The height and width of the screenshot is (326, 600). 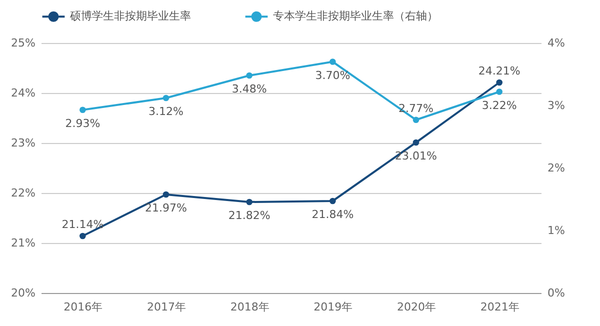 I want to click on y-tick-label: 23%, so click(x=23, y=143).